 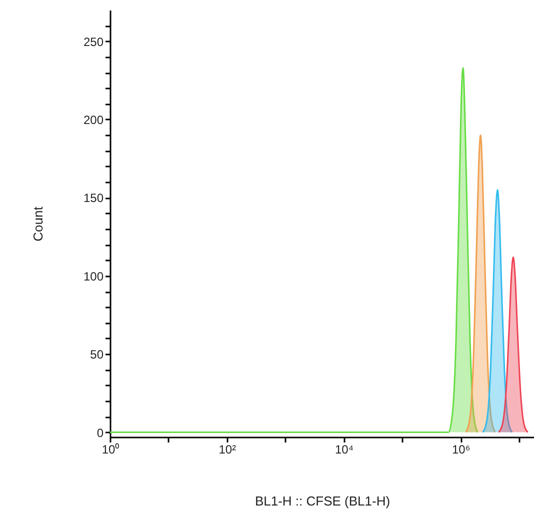 I want to click on y-axis-title: Count, so click(x=38, y=224).